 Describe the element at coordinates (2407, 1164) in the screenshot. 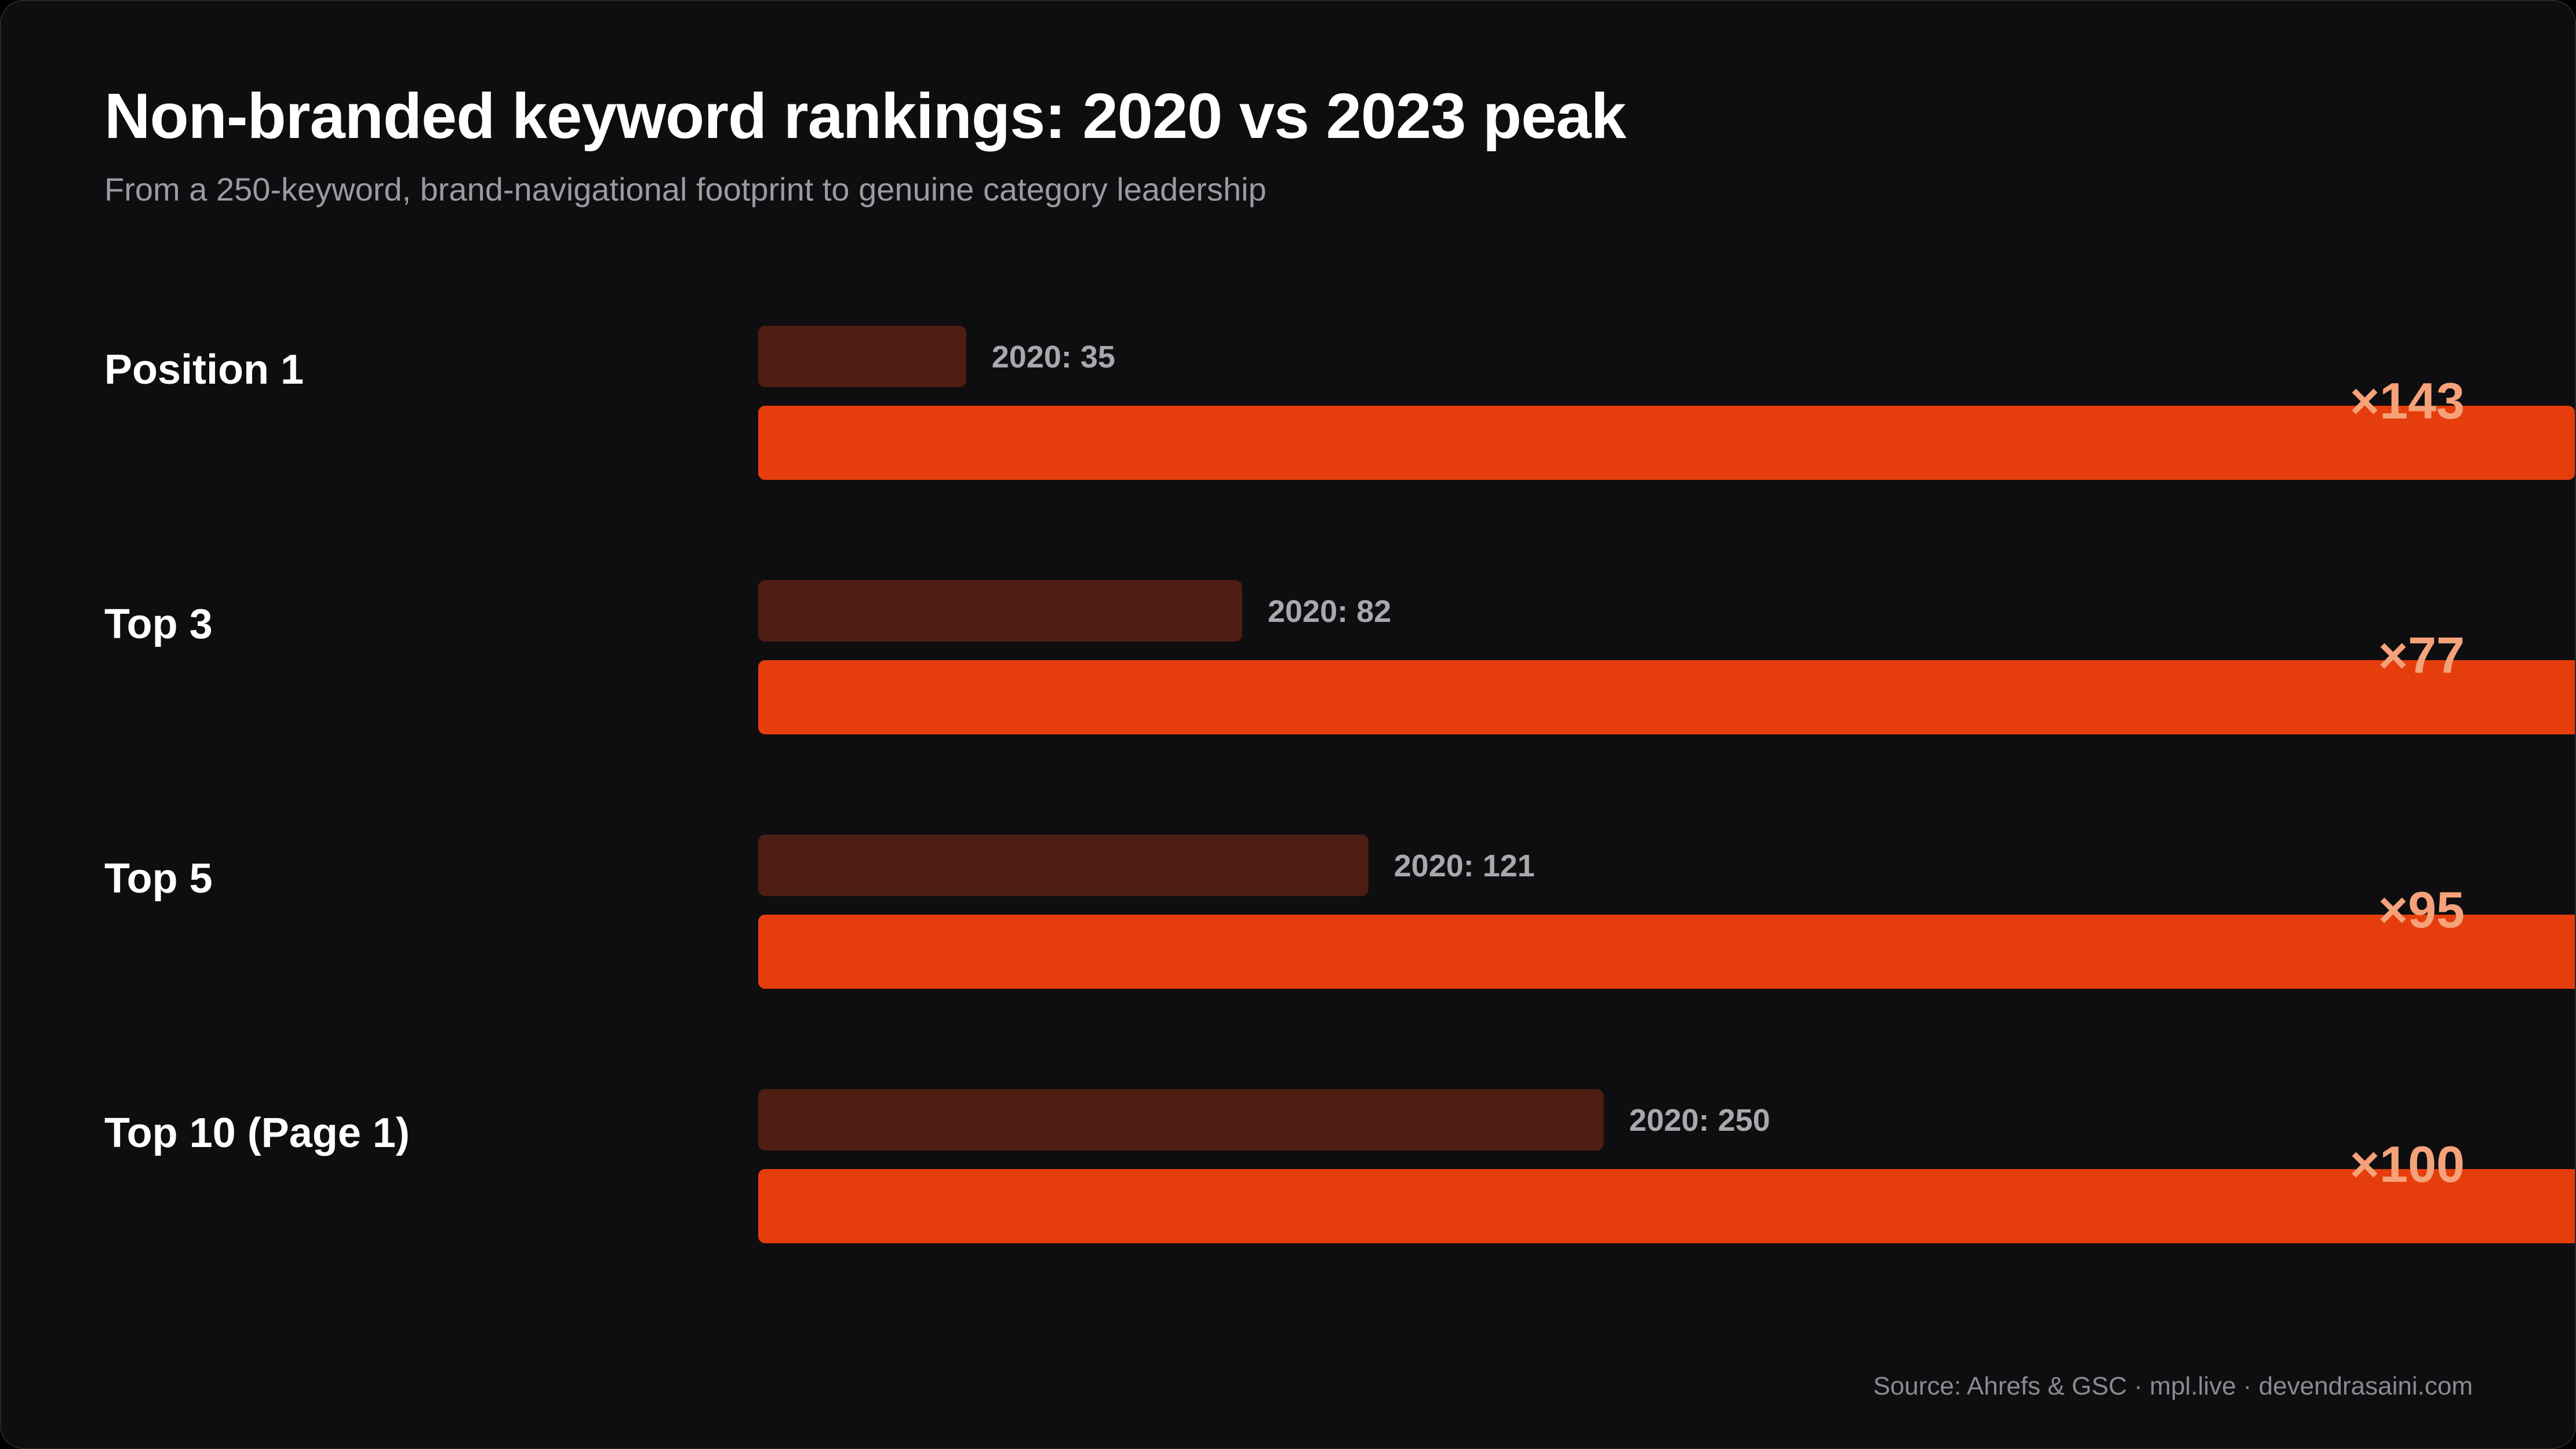

I see `multiplier-label: ×100` at that location.